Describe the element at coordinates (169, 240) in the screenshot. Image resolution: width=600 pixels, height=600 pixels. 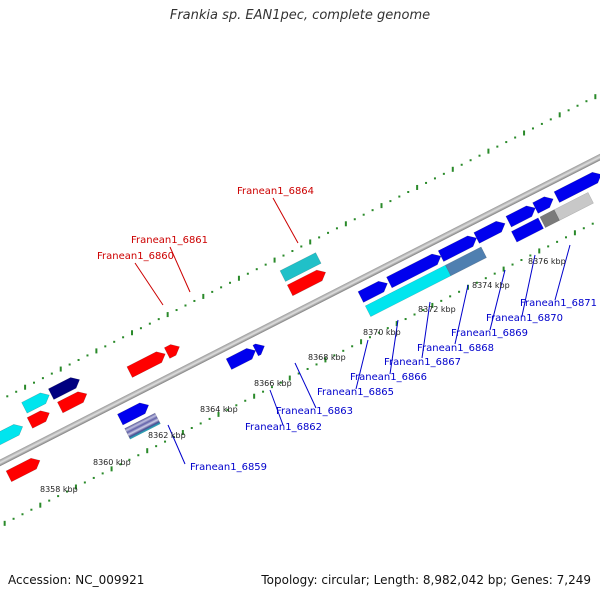
I see `gene-label: Franean1_6861` at that location.